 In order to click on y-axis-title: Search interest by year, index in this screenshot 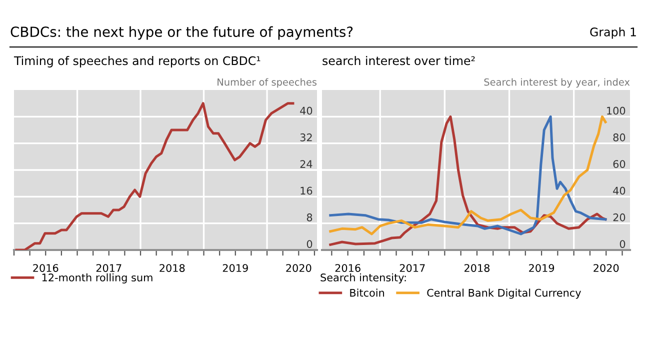, I will do `click(557, 83)`.